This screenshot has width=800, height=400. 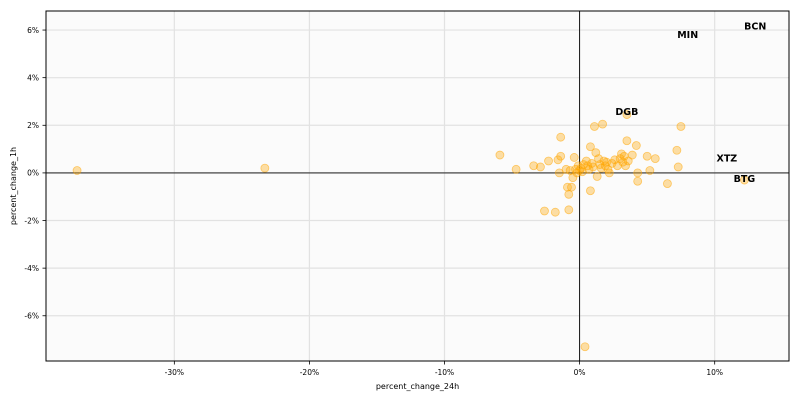 I want to click on x-tick-label: -10%, so click(x=444, y=372).